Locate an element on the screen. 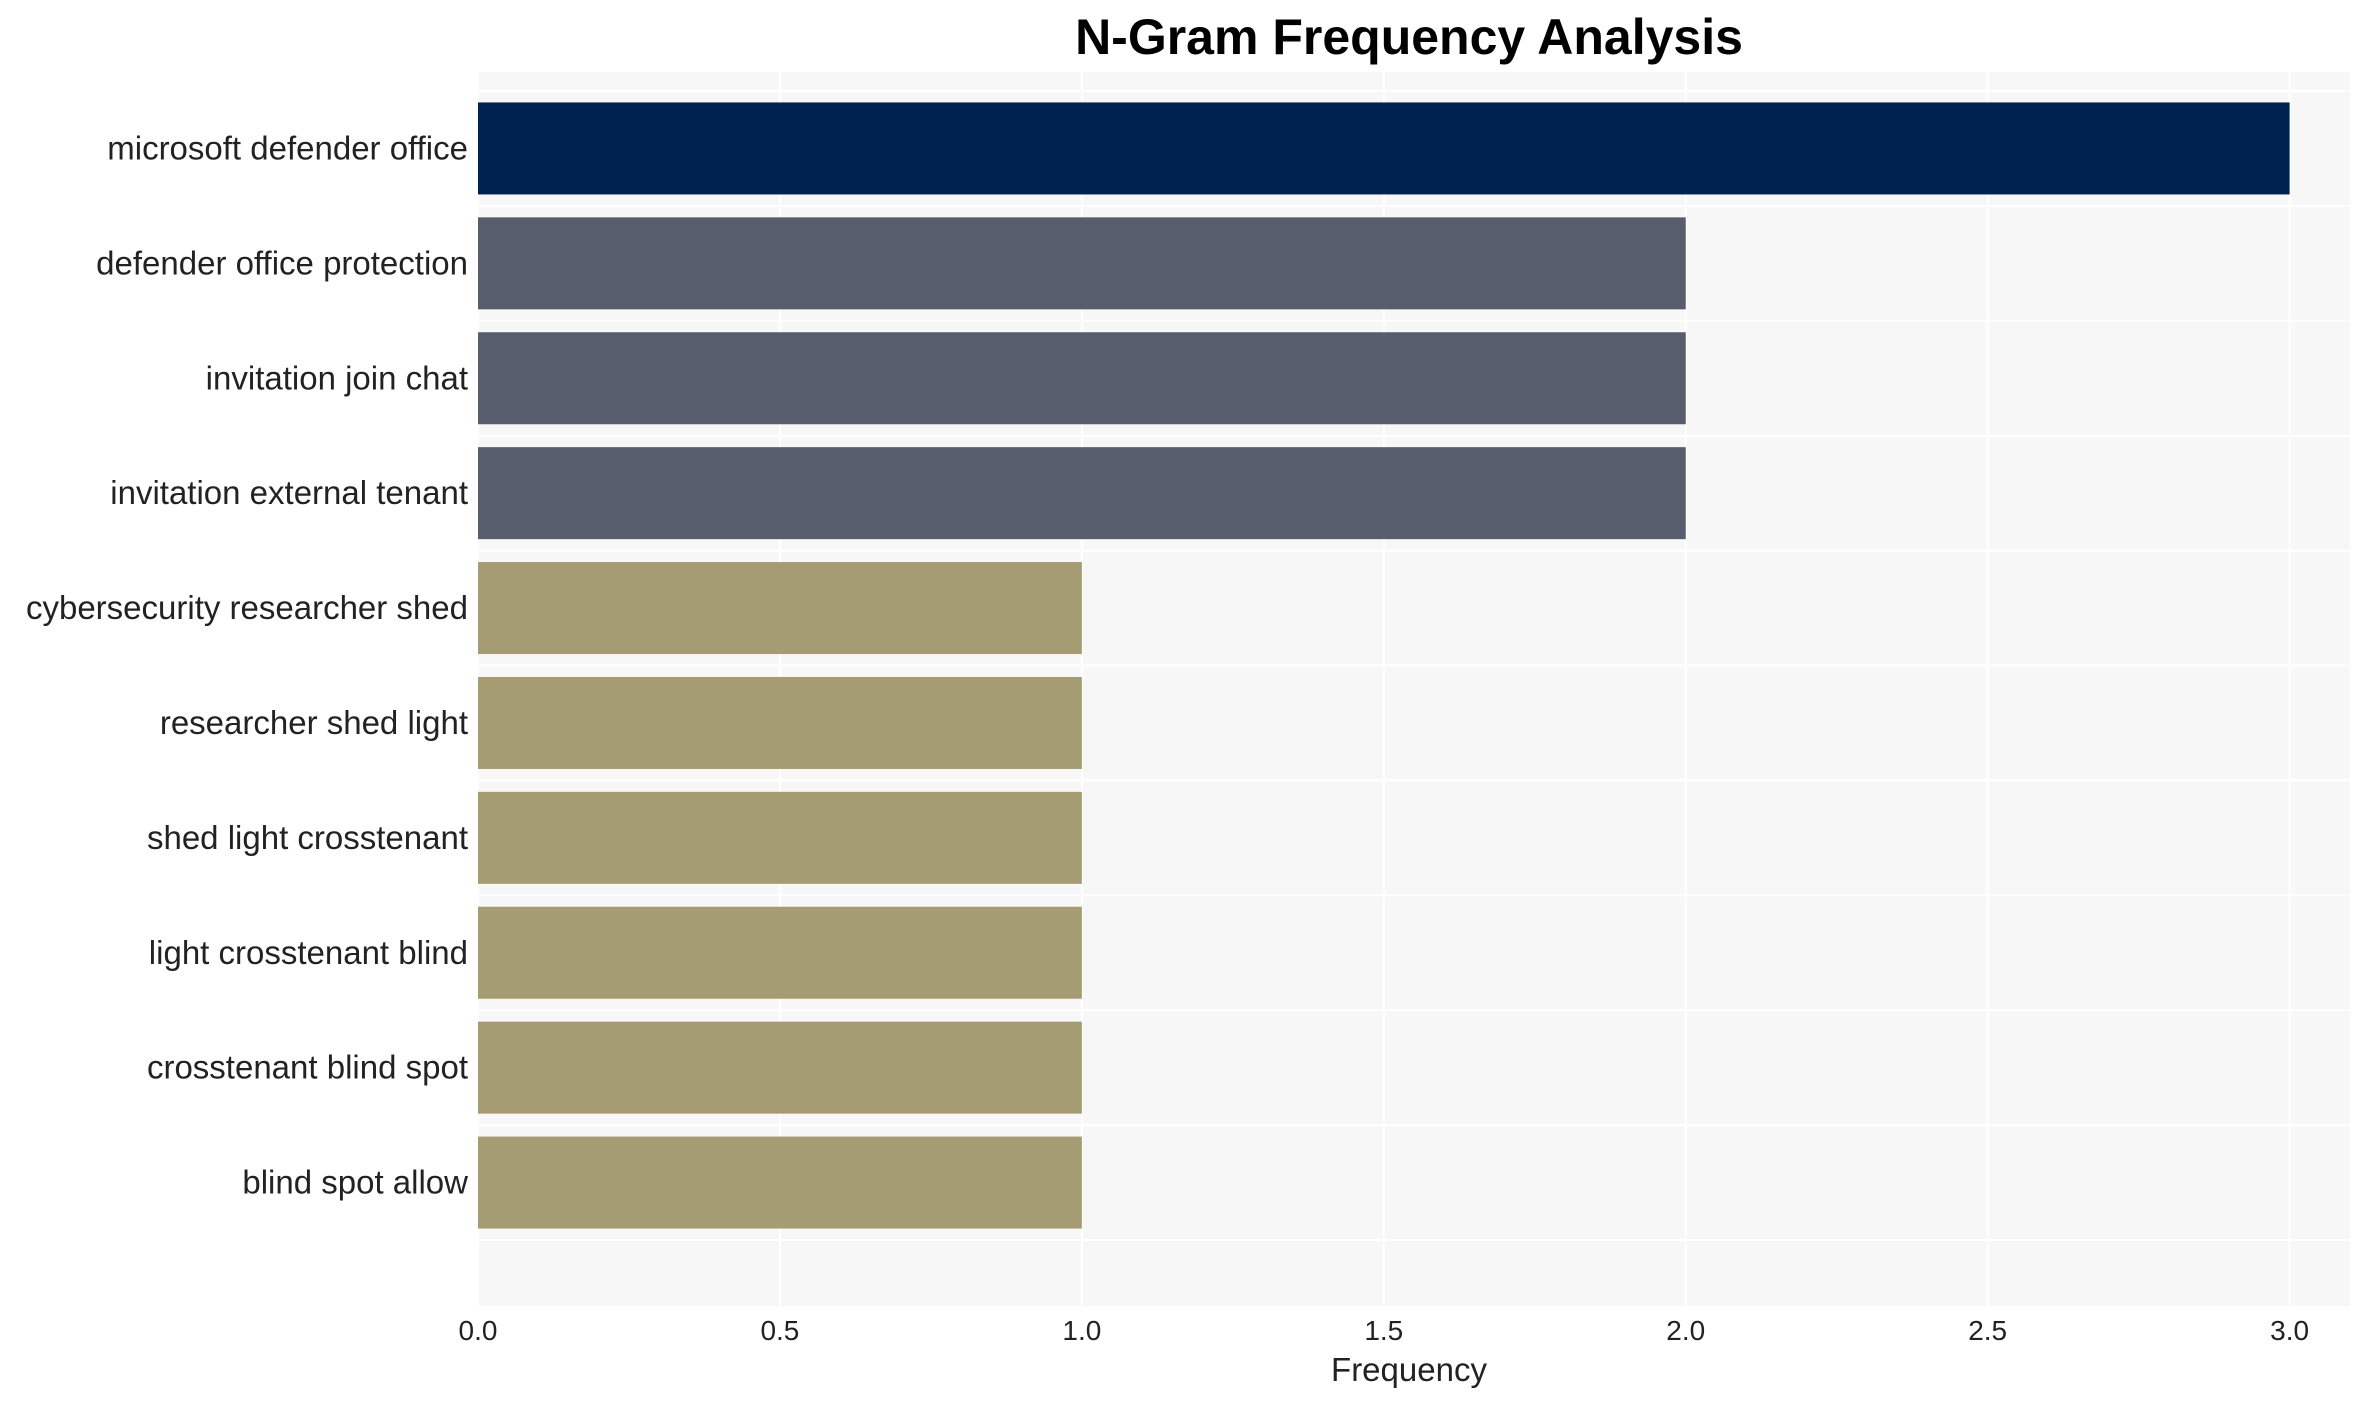 The width and height of the screenshot is (2356, 1407). y-tick-label: blind spot allow is located at coordinates (355, 1182).